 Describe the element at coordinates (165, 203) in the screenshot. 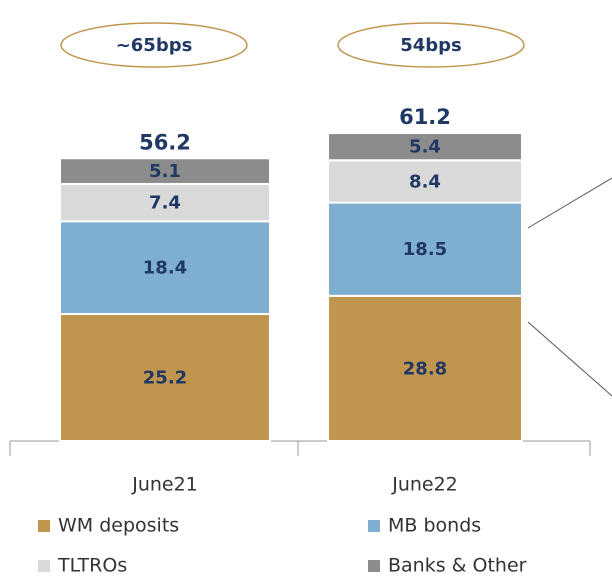

I see `segment-label: 7.4` at that location.